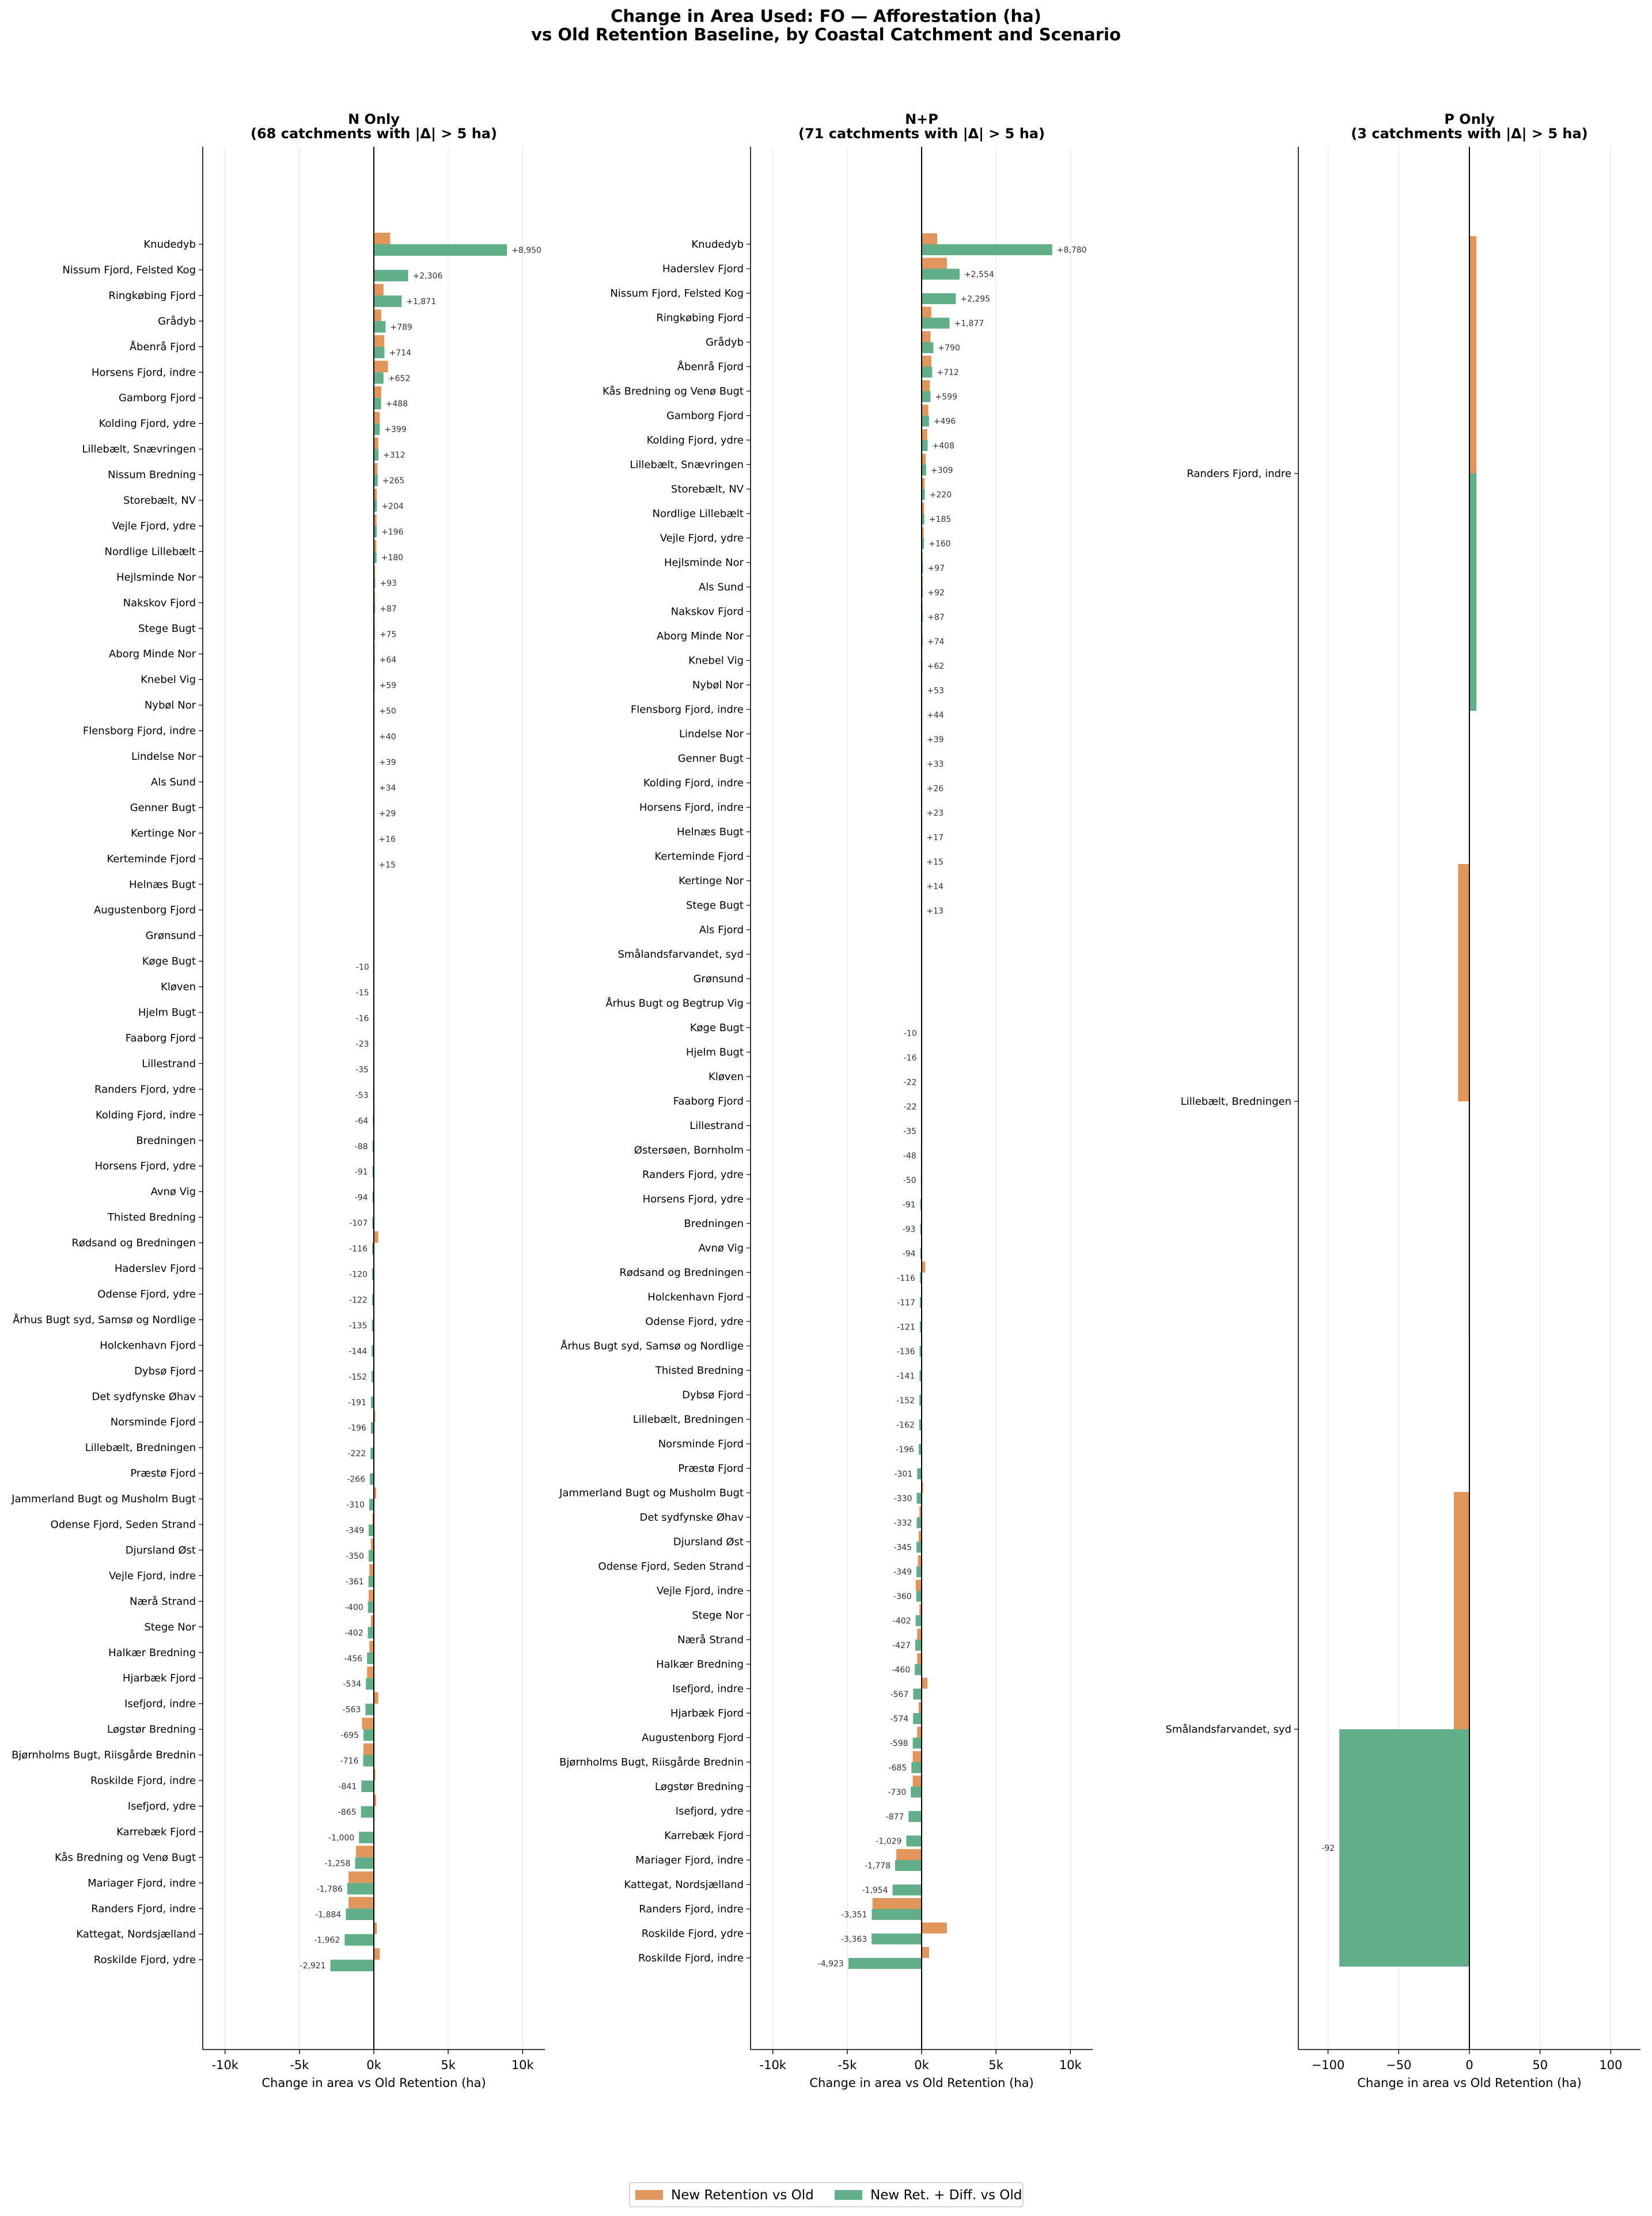 Image resolution: width=1652 pixels, height=2216 pixels. I want to click on data-label: -50, so click(909, 1180).